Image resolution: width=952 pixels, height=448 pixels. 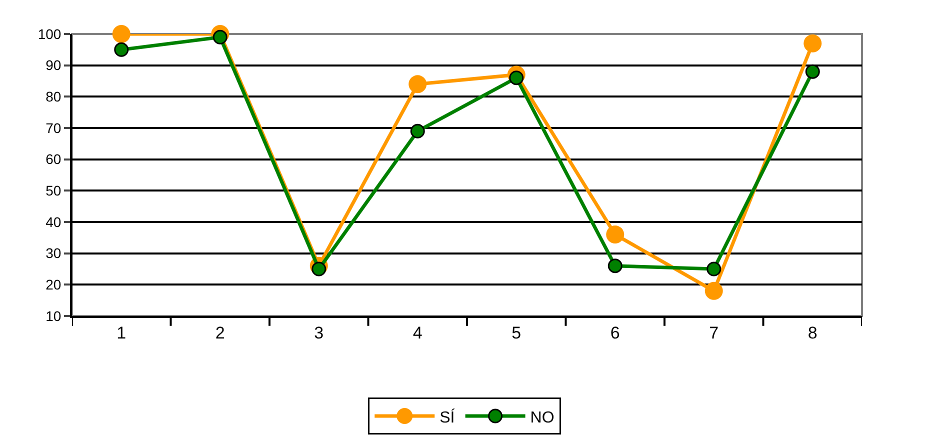 What do you see at coordinates (517, 332) in the screenshot?
I see `x-tick-label: 5` at bounding box center [517, 332].